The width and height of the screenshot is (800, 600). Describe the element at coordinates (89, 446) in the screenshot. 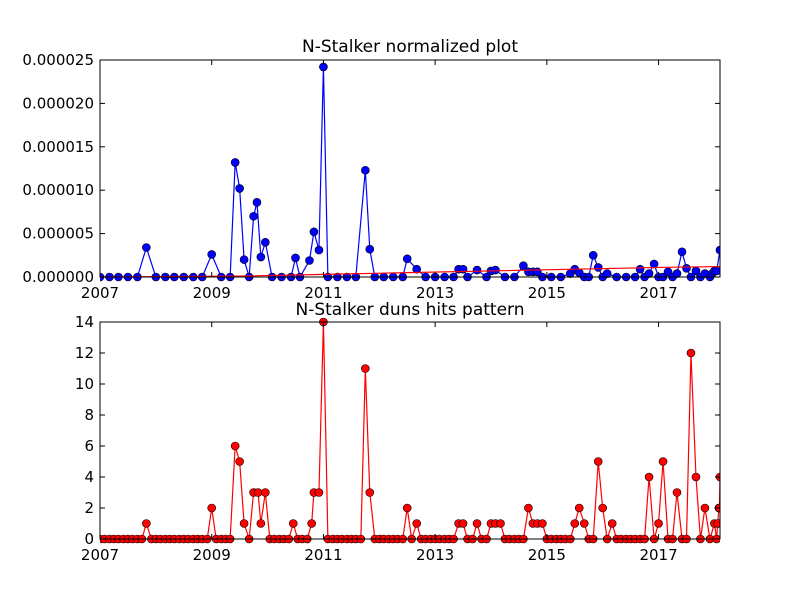

I see `y-tick-label: 6` at that location.